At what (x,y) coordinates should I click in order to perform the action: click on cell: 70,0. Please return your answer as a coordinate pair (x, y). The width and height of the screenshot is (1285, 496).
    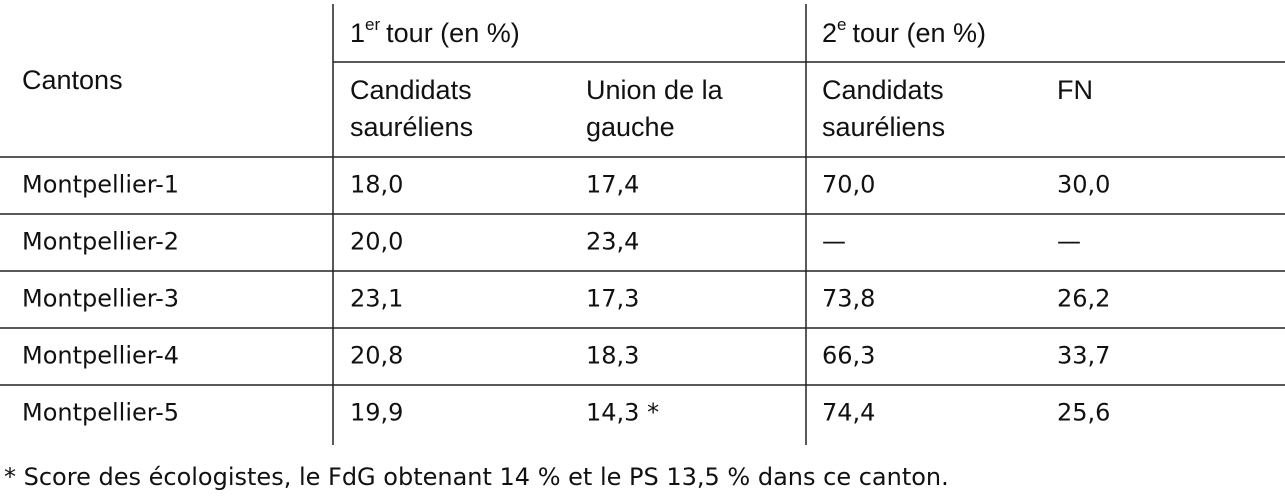
    Looking at the image, I should click on (848, 185).